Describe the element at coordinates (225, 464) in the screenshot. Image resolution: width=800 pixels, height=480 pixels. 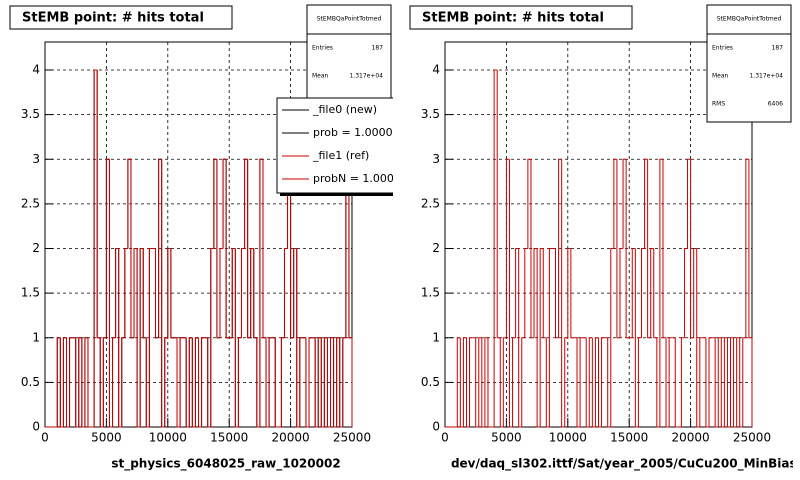
I see `x-axis-label: st_physics_6048025_raw_1020002` at that location.